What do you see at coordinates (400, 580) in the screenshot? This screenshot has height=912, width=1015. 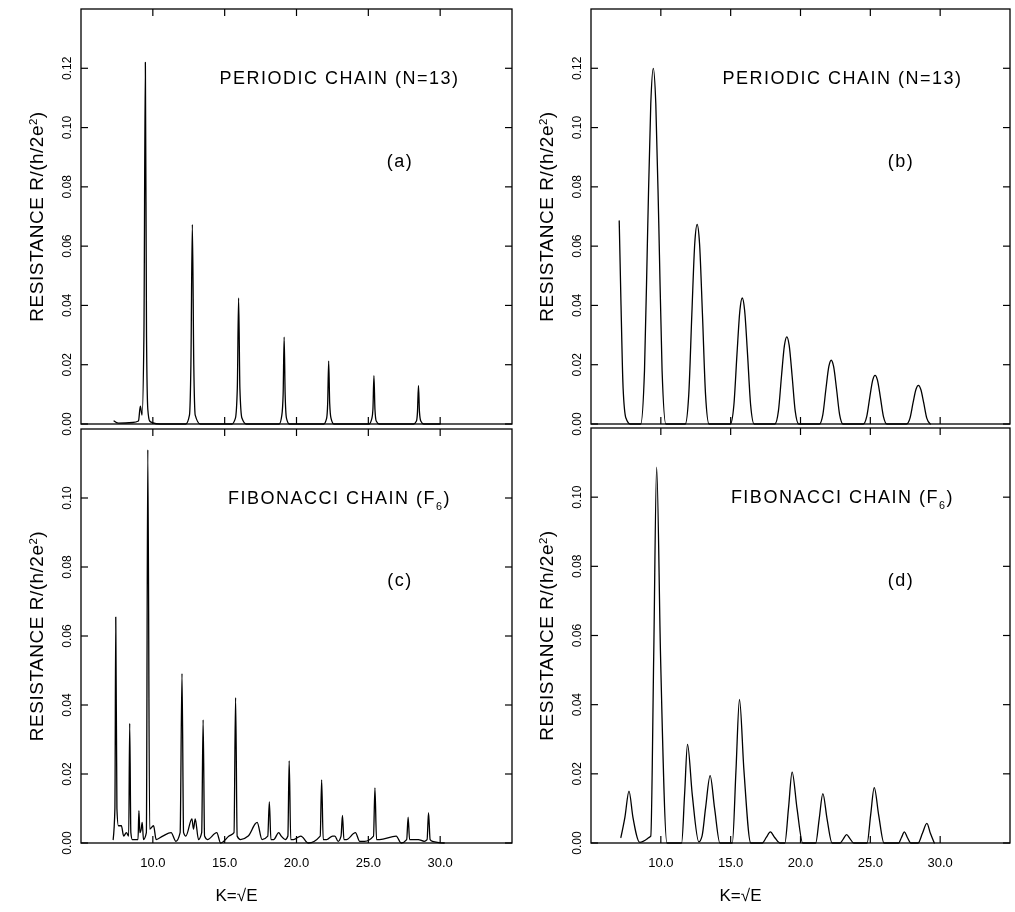 I see `annotation: (c)` at bounding box center [400, 580].